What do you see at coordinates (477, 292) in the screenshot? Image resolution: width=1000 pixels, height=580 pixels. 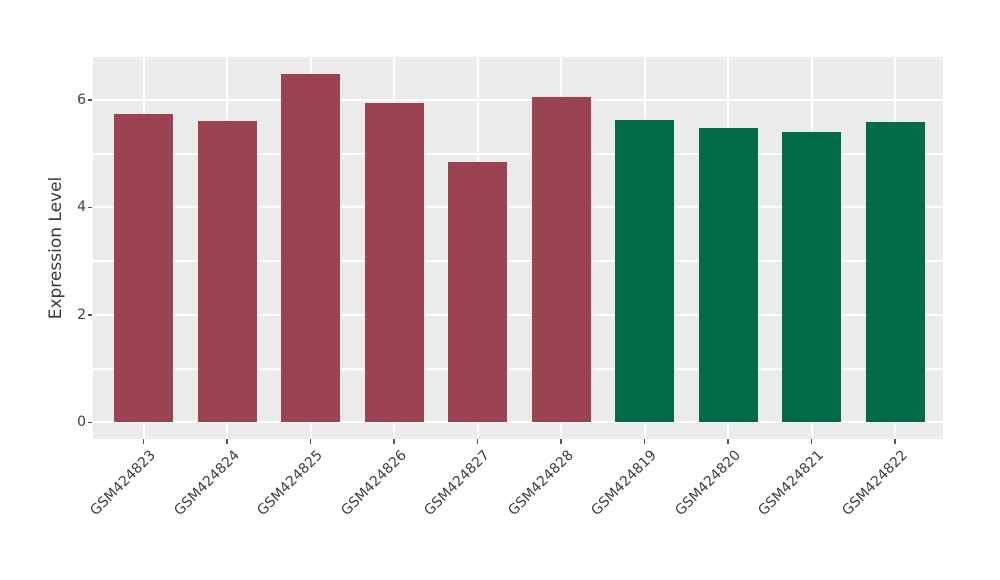 I see `bar-GSM424827` at bounding box center [477, 292].